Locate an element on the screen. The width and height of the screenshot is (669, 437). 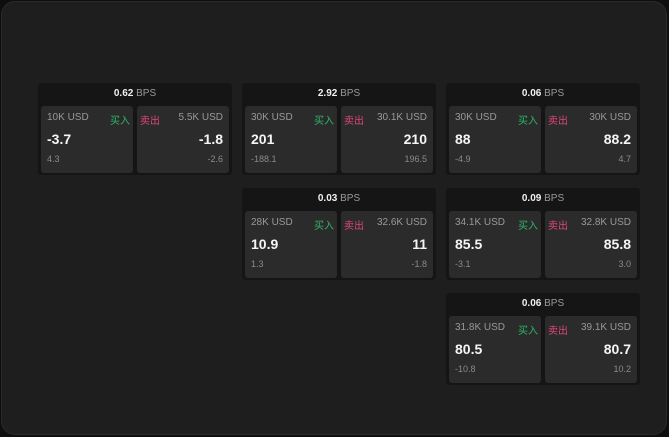
sell-size: 5.5K USD is located at coordinates (200, 117).